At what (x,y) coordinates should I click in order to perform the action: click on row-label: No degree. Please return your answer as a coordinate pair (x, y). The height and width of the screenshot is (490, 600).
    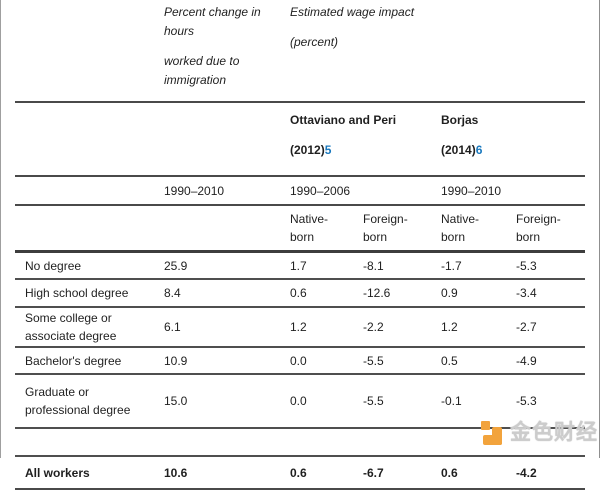
    Looking at the image, I should click on (87, 265).